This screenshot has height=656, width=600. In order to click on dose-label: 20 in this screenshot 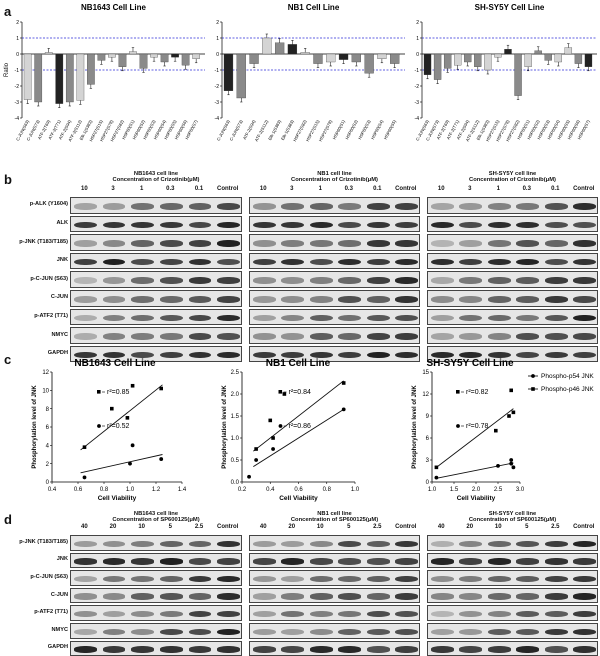, I will do `click(113, 527)`.